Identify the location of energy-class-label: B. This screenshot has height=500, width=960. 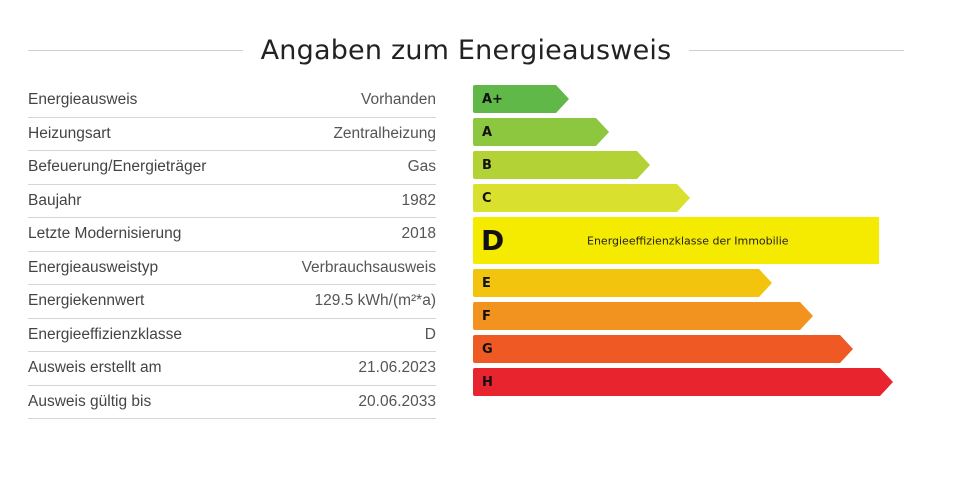
(487, 165).